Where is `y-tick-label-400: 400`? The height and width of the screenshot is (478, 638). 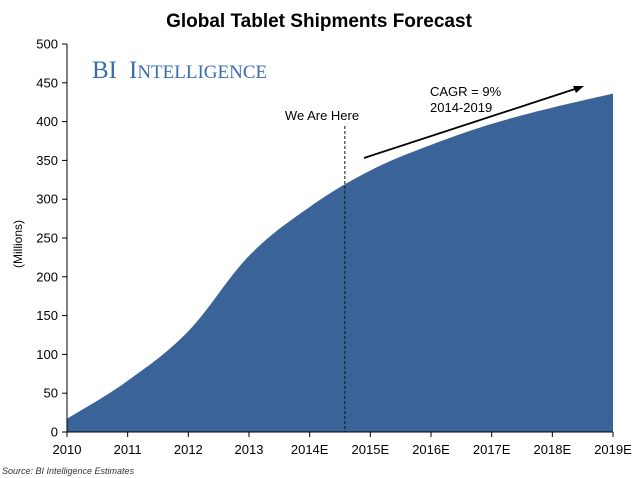
y-tick-label-400: 400 is located at coordinates (47, 121).